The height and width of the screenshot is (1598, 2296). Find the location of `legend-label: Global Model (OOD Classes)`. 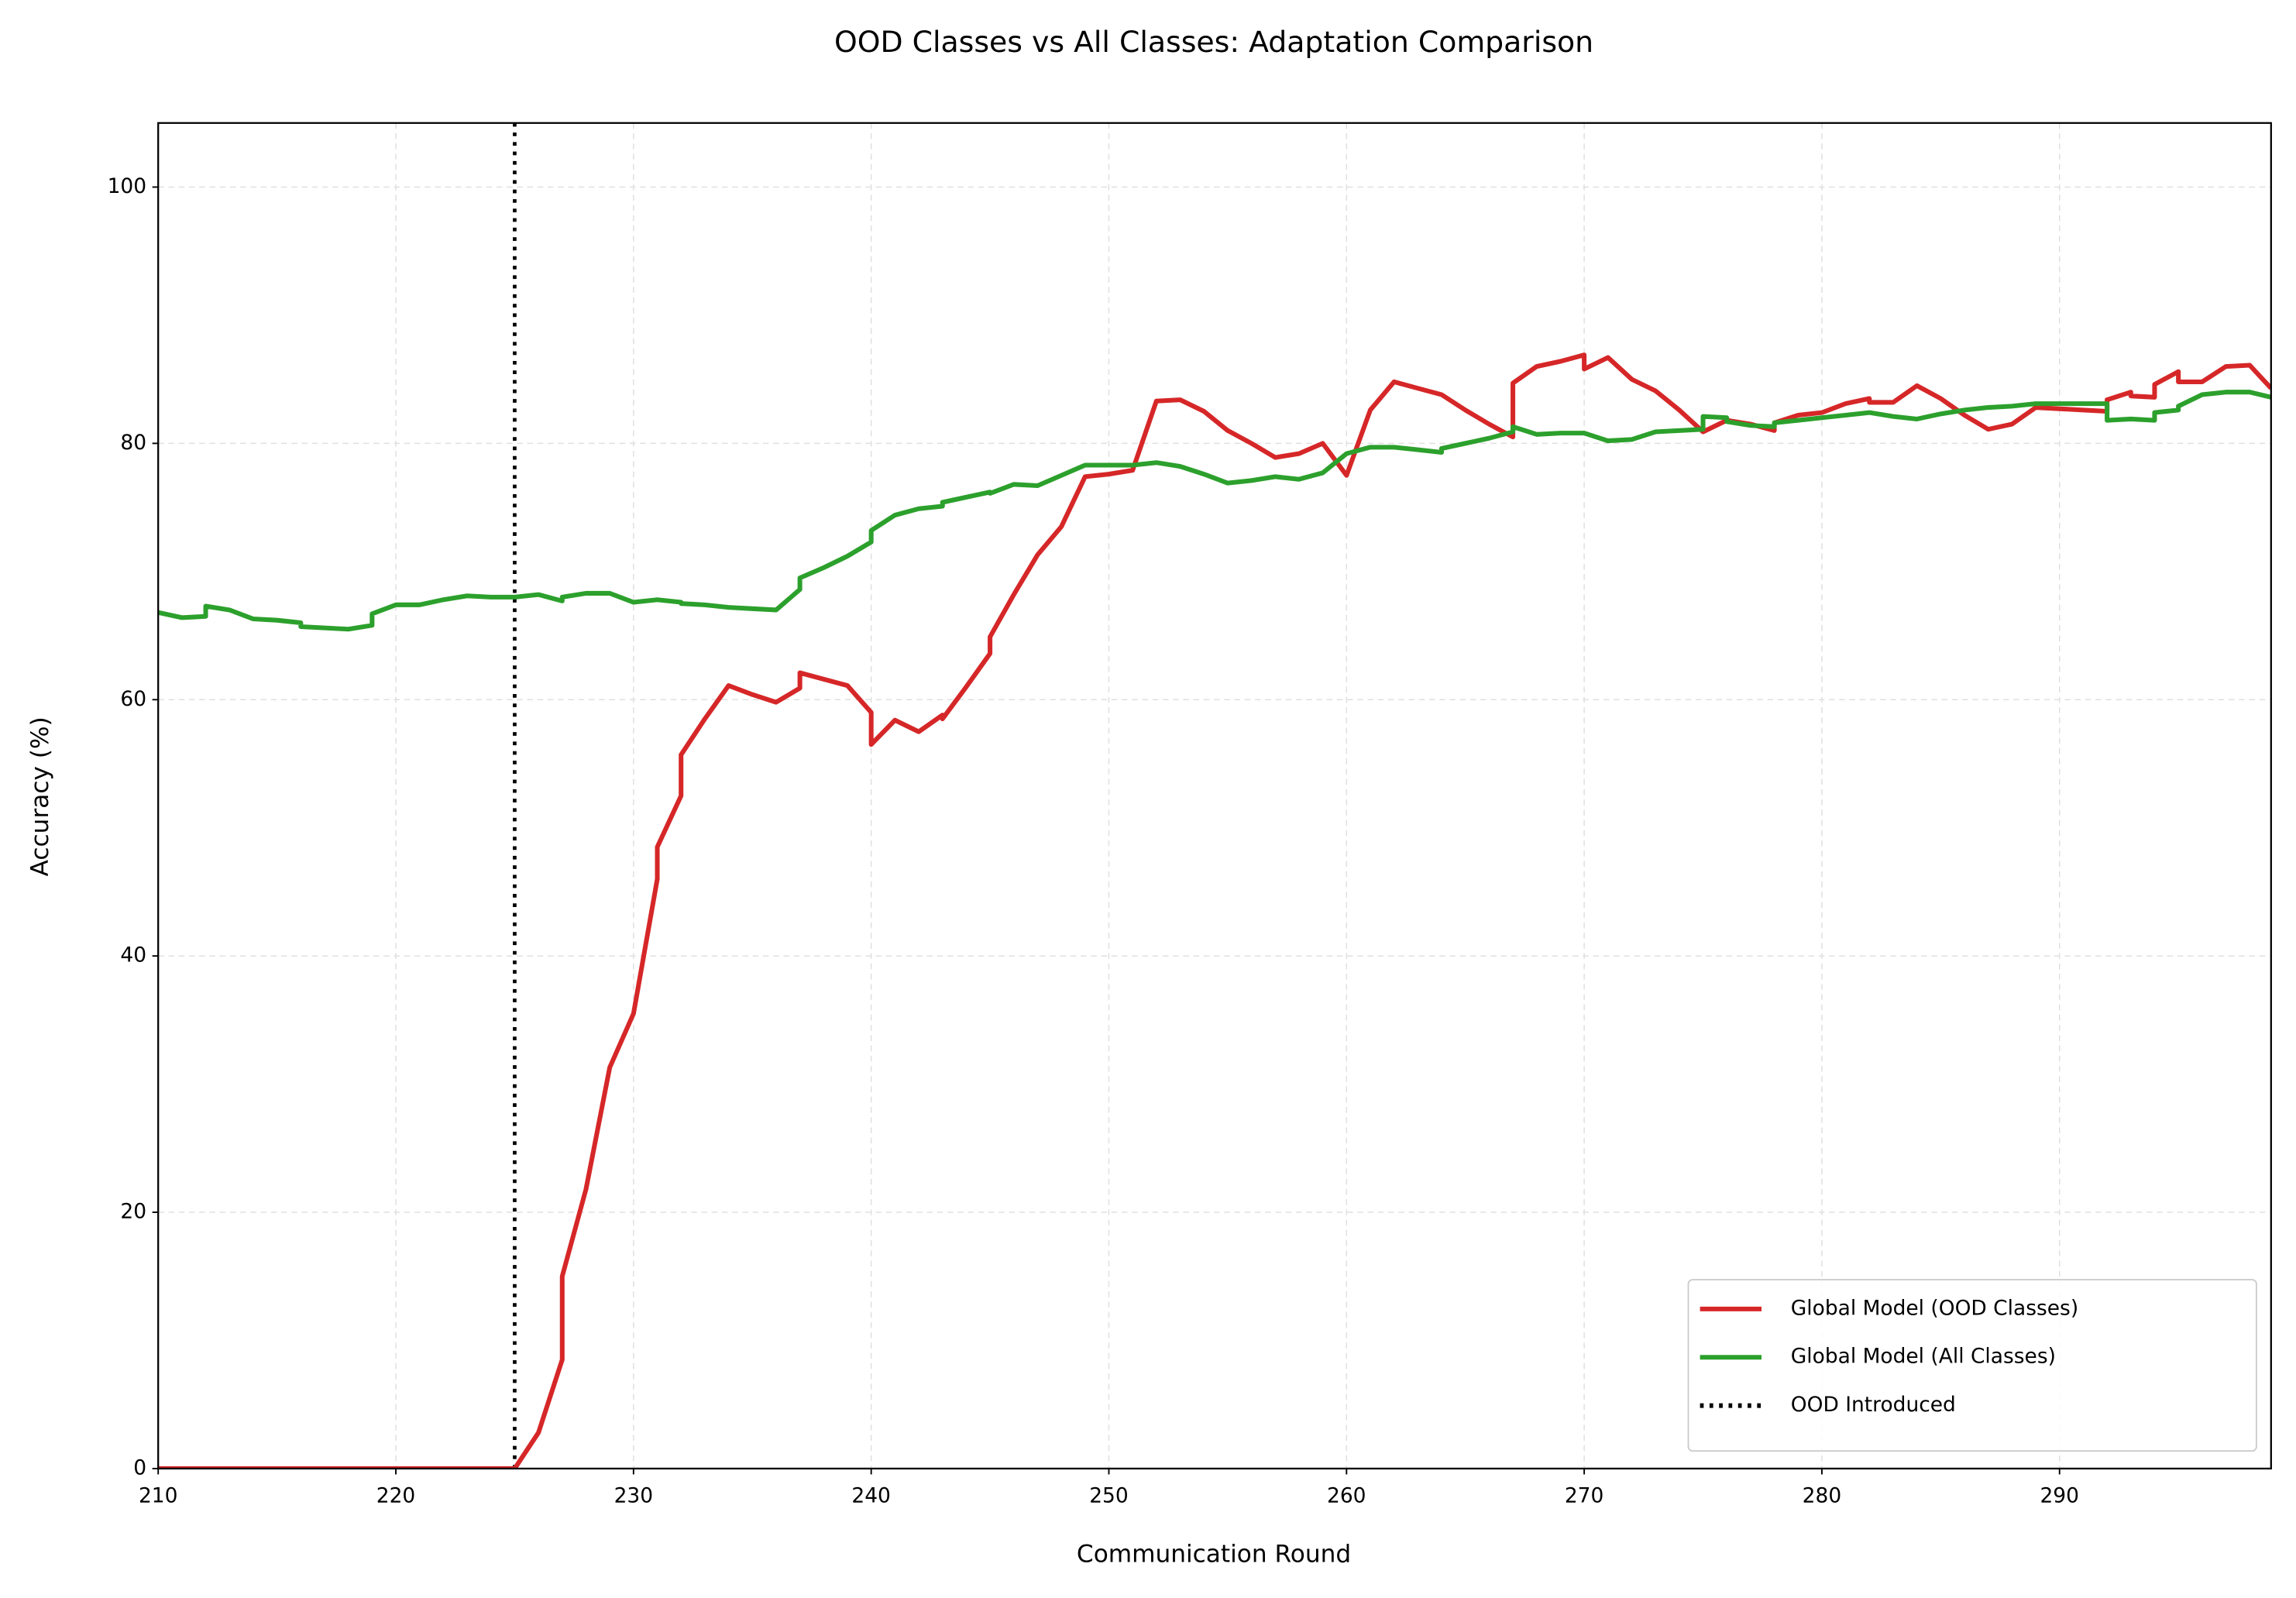

legend-label: Global Model (OOD Classes) is located at coordinates (1934, 1308).